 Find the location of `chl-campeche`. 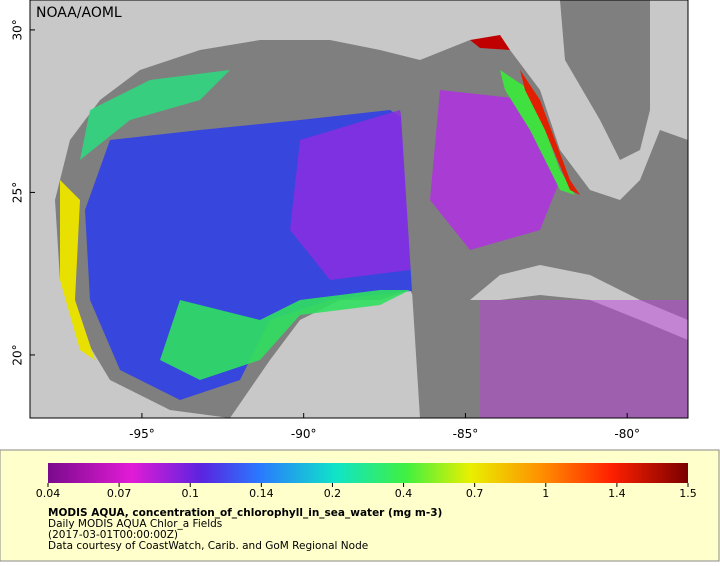

chl-campeche is located at coordinates (285, 335).